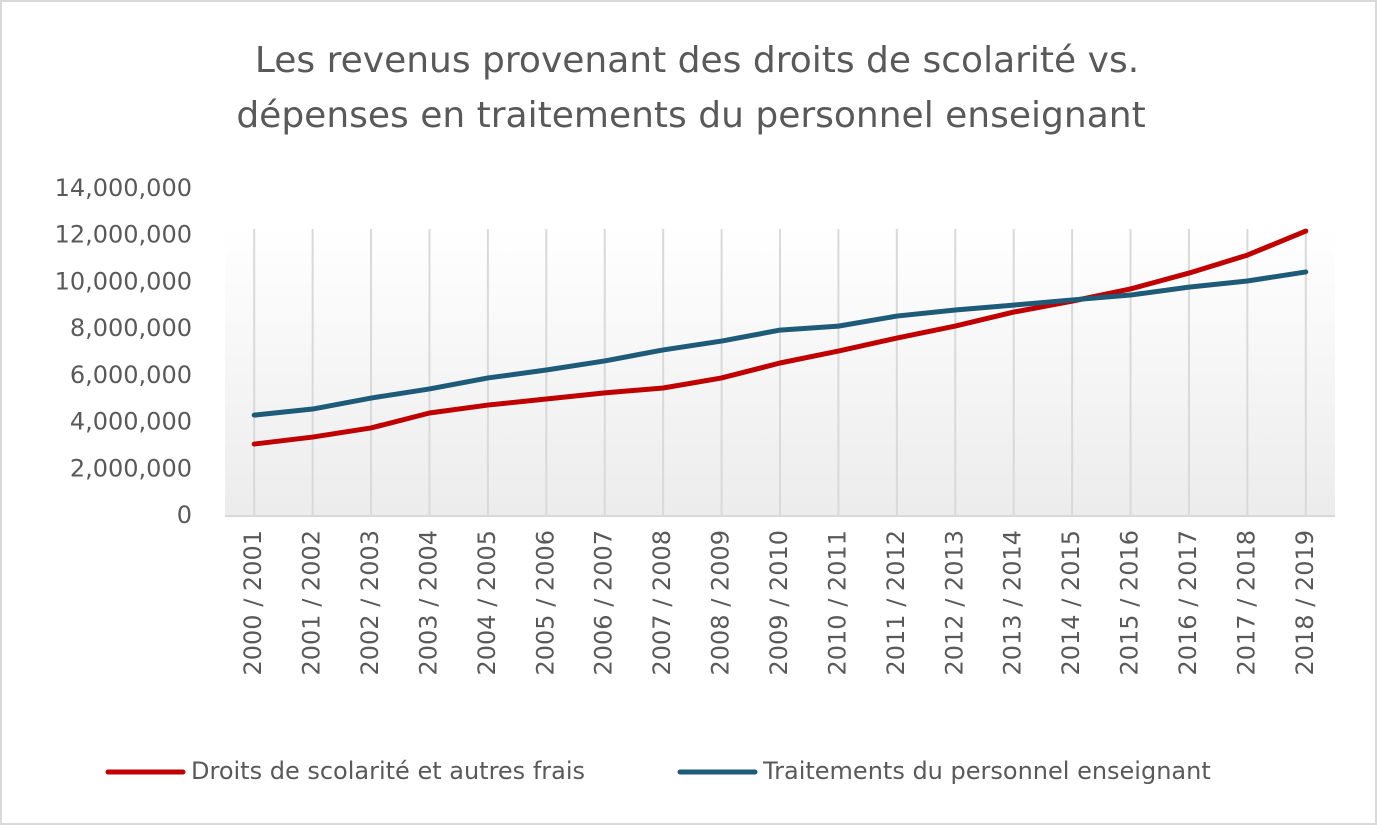 The image size is (1377, 825). Describe the element at coordinates (604, 603) in the screenshot. I see `x-tick-label: 2006 / 2007` at that location.